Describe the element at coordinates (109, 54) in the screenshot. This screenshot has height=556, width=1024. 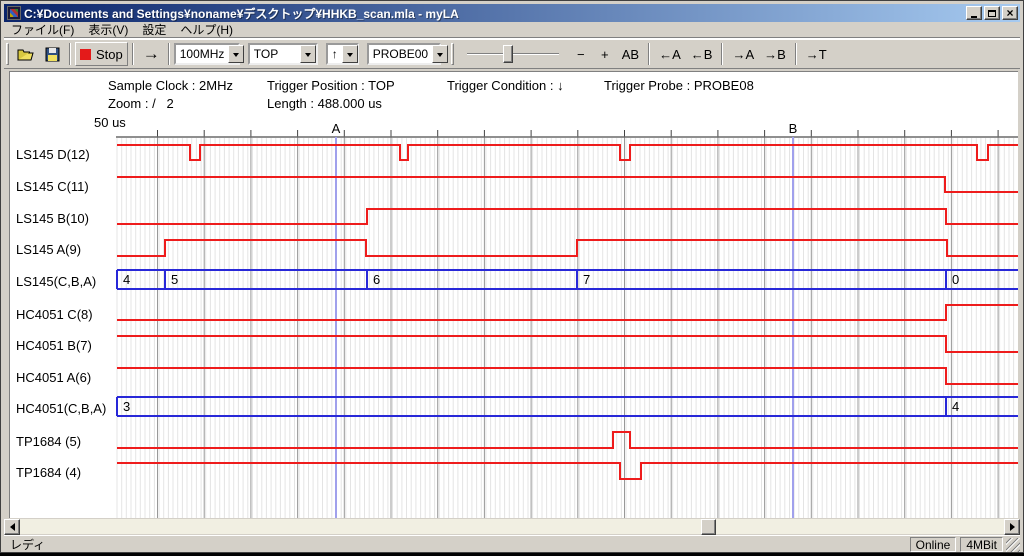
I see `stop-label: Stop` at that location.